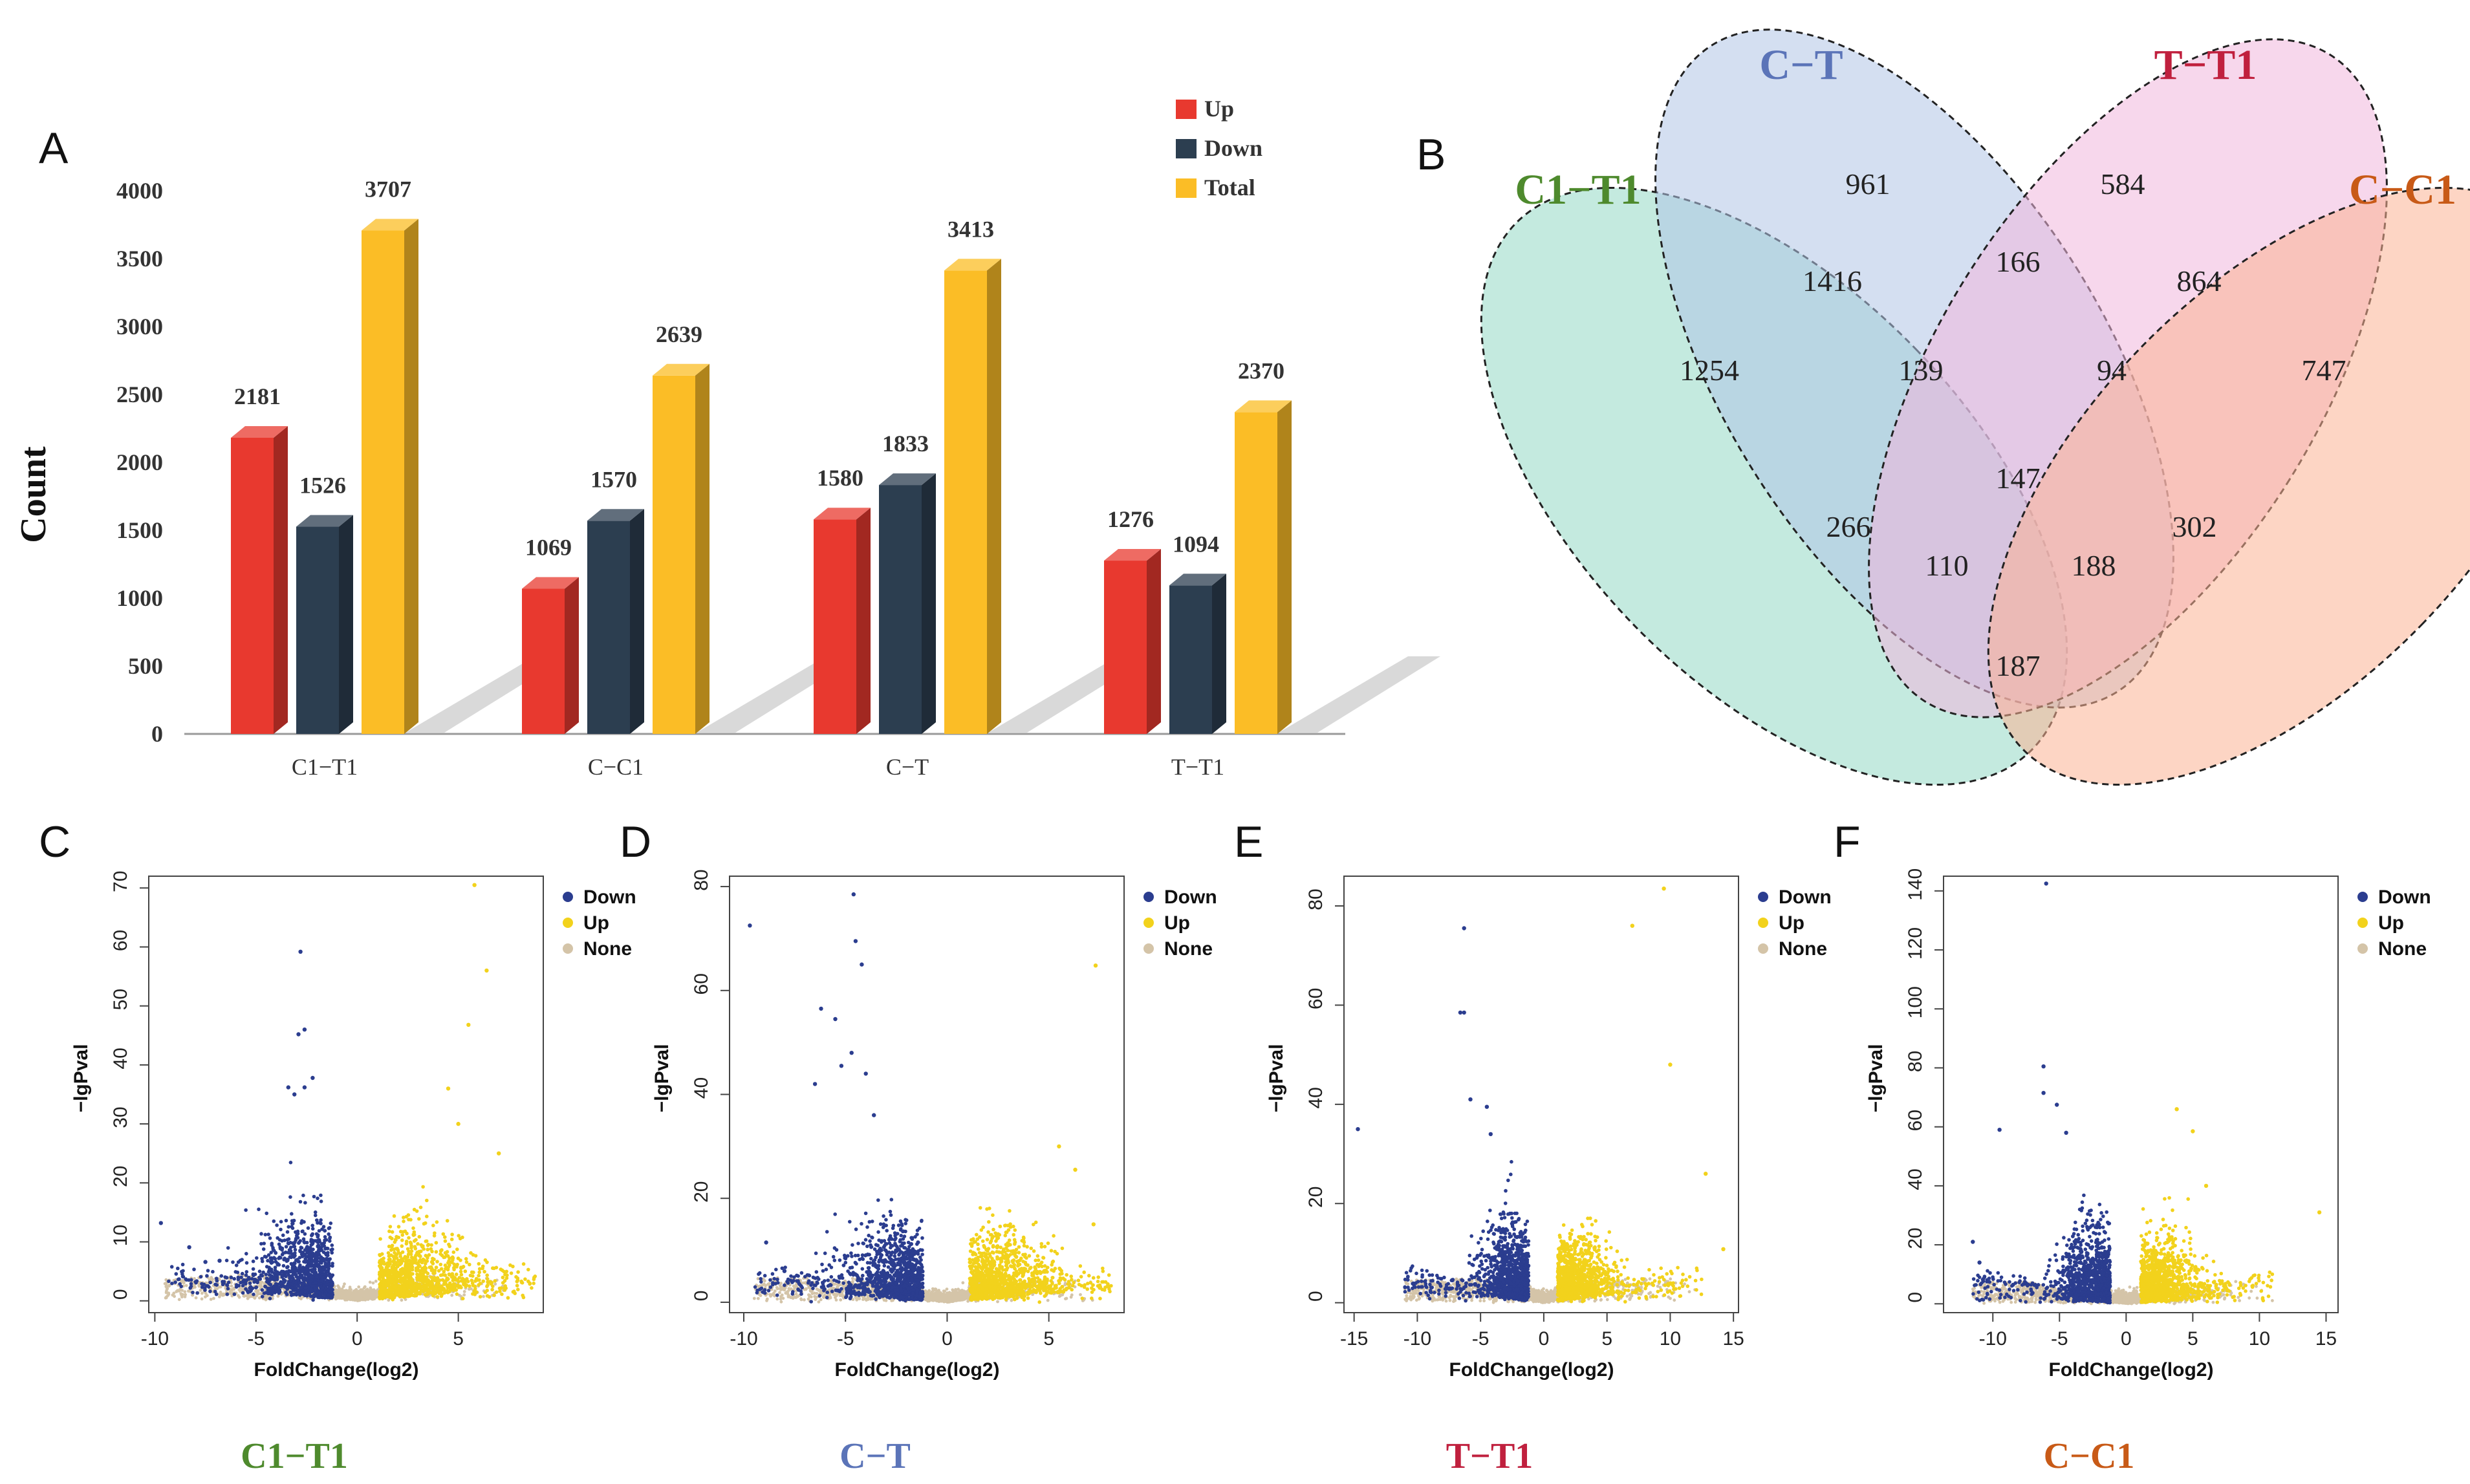 Image resolution: width=2470 pixels, height=1484 pixels. Describe the element at coordinates (1187, 188) in the screenshot. I see `legend-swatch-total` at that location.